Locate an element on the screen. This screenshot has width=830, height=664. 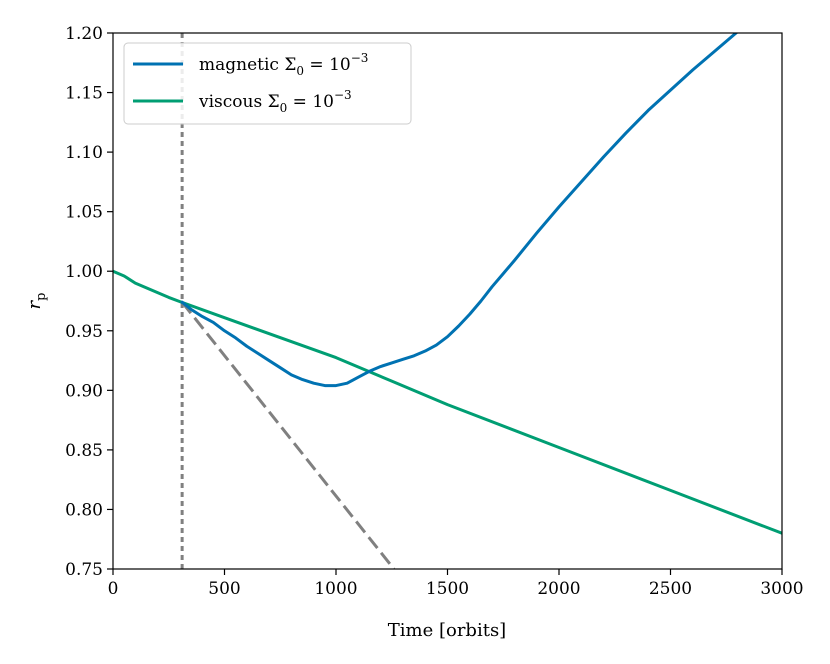
x-tick-label: 3000 is located at coordinates (781, 589).